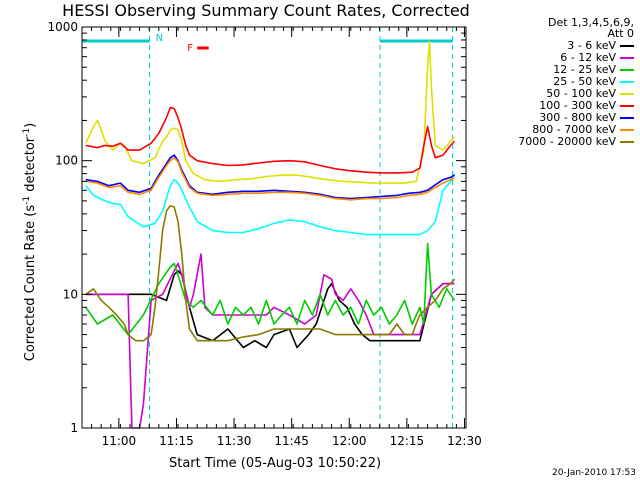 This screenshot has height=480, width=640. What do you see at coordinates (74, 428) in the screenshot?
I see `y-tick-label-0: 1` at bounding box center [74, 428].